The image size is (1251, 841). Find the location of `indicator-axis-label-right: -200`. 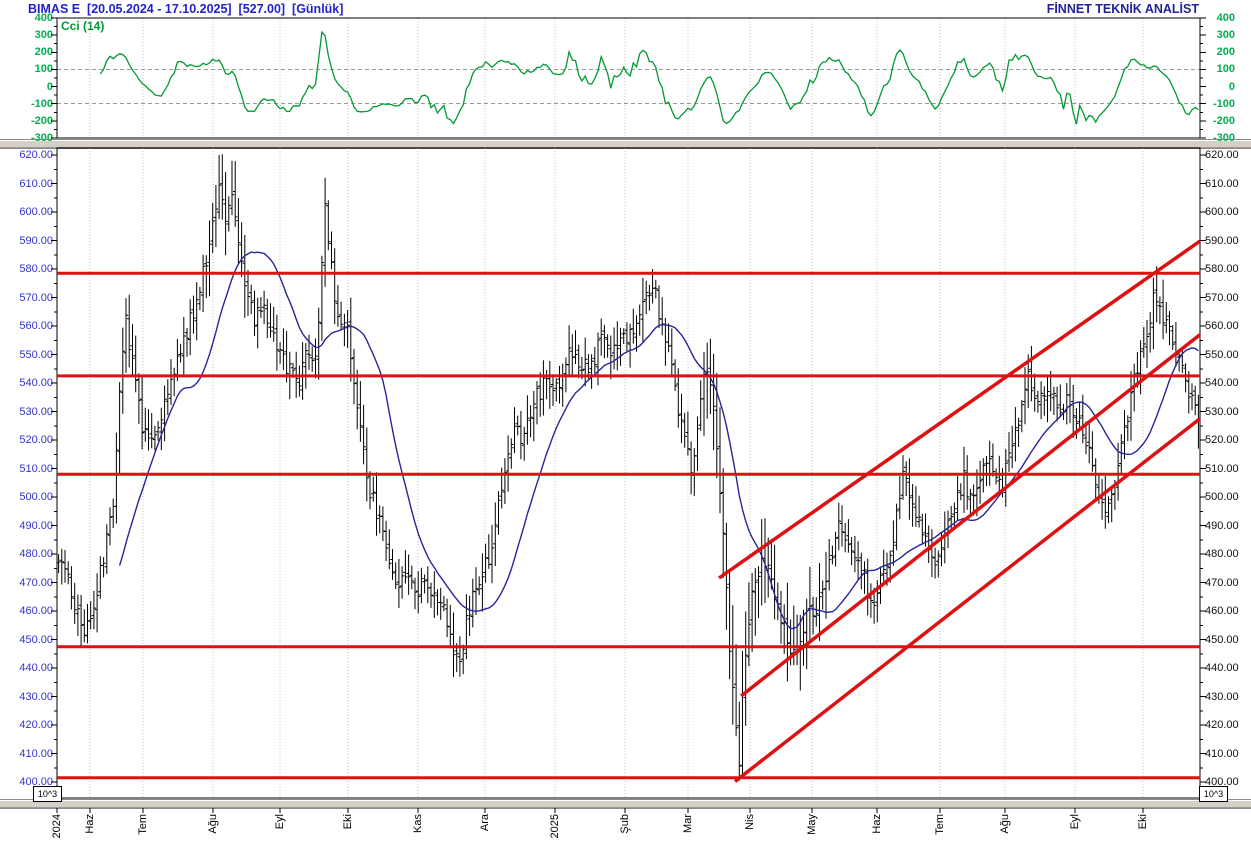

indicator-axis-label-right: -200 is located at coordinates (1223, 120).